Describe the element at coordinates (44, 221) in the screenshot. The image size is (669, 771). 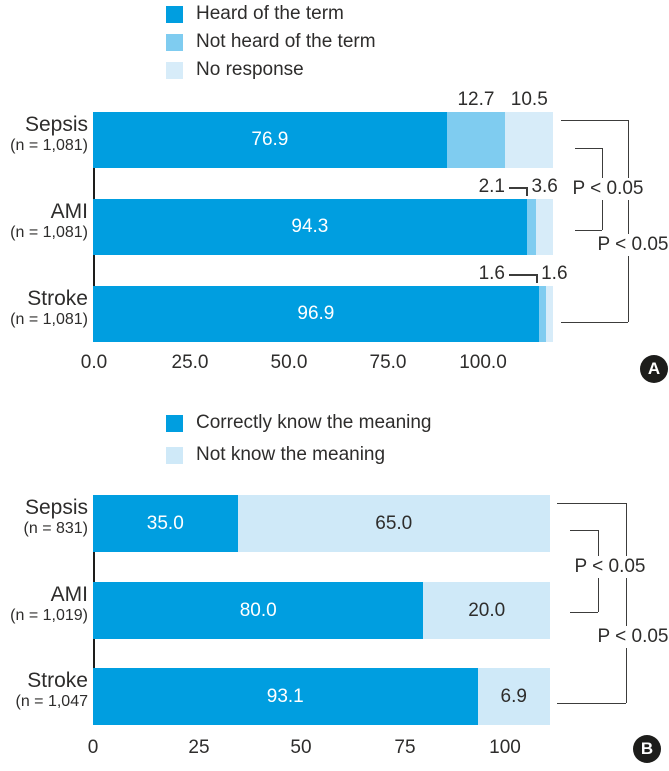
I see `category-label: AMI (n = 1,081)` at that location.